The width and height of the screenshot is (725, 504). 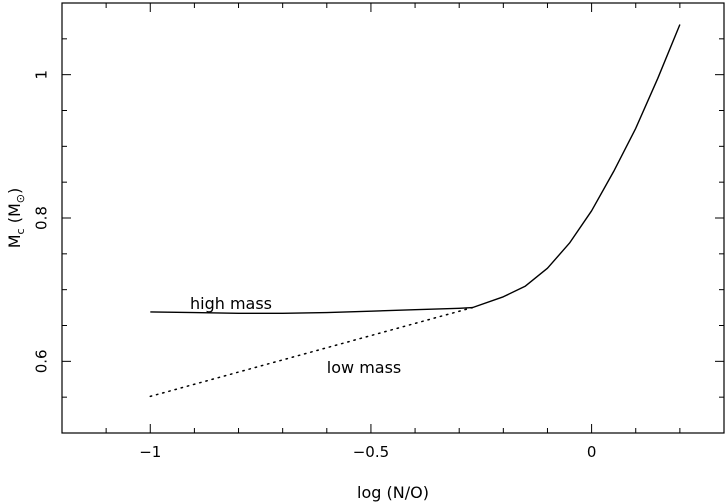 What do you see at coordinates (592, 452) in the screenshot?
I see `x-tick-label: 0` at bounding box center [592, 452].